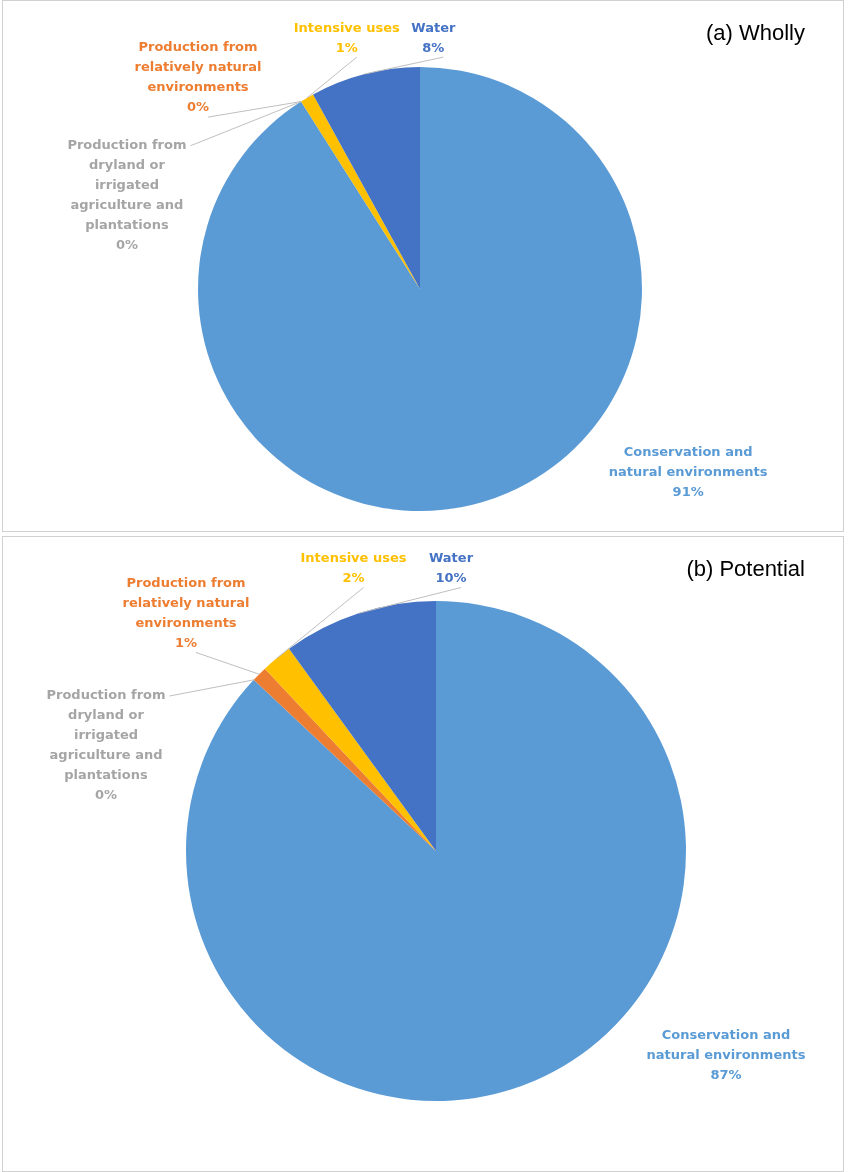 The width and height of the screenshot is (848, 1172). I want to click on data-label: 8%, so click(433, 47).